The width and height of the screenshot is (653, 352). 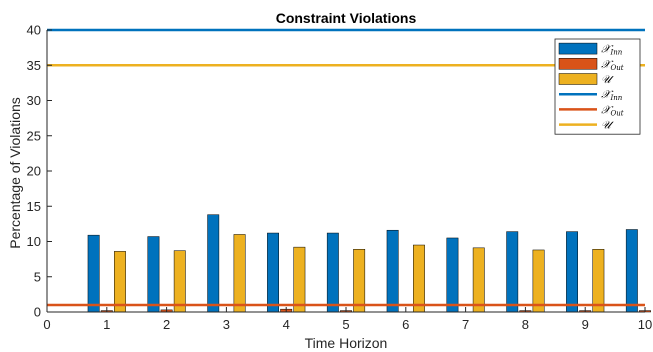 I want to click on legend-swatch-bar-x-out, so click(x=578, y=64).